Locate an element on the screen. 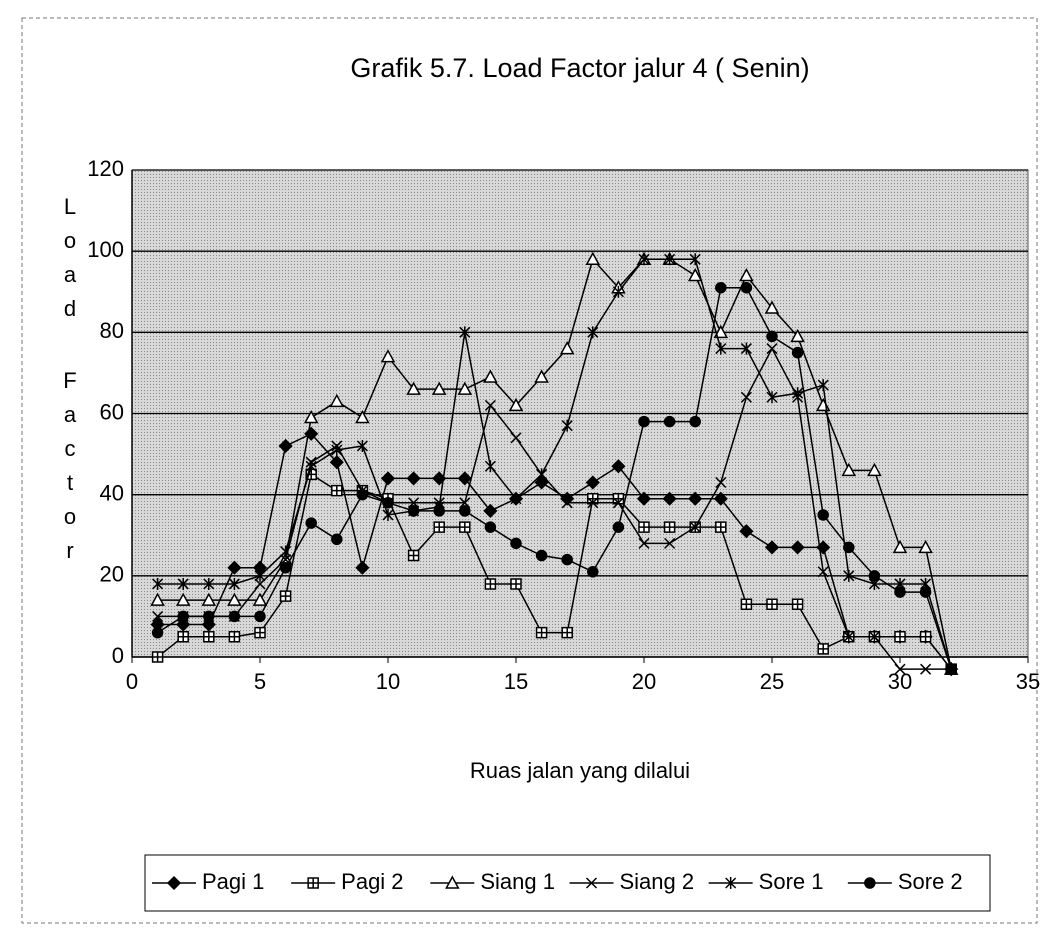 This screenshot has width=1057, height=937. legend-label: Sore 2 is located at coordinates (930, 881).